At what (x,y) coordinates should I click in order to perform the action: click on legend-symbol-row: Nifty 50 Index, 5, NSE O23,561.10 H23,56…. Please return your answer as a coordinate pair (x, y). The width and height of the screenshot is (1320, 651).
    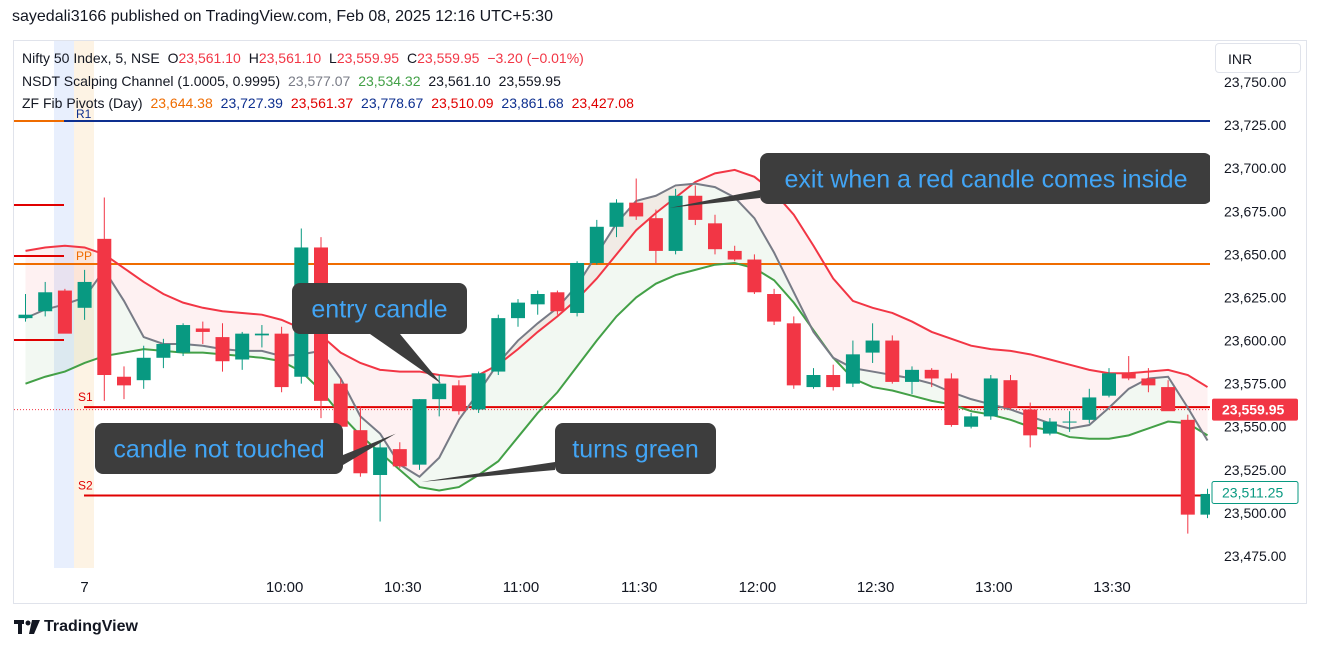
    Looking at the image, I should click on (330, 58).